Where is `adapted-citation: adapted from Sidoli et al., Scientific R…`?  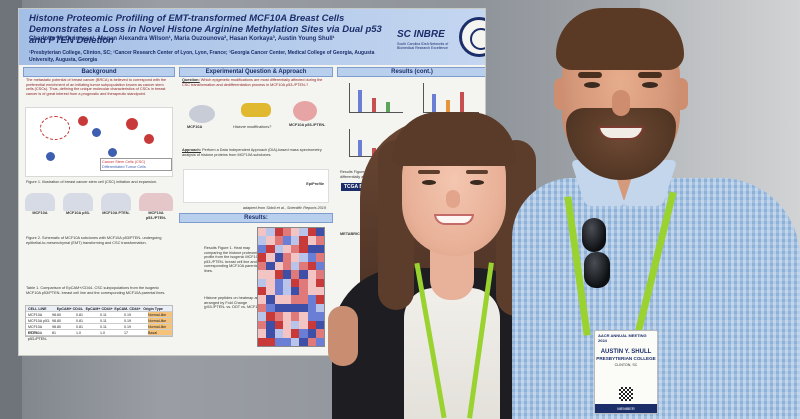
adapted-citation: adapted from Sidoli et al., Scientific R… is located at coordinates (284, 208).